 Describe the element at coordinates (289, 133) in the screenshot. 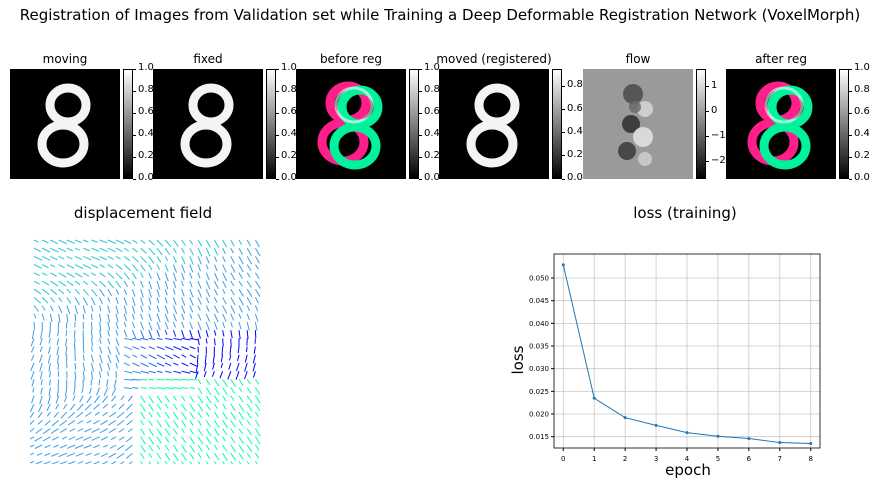

I see `colorbar-tick-label: 0.4` at that location.